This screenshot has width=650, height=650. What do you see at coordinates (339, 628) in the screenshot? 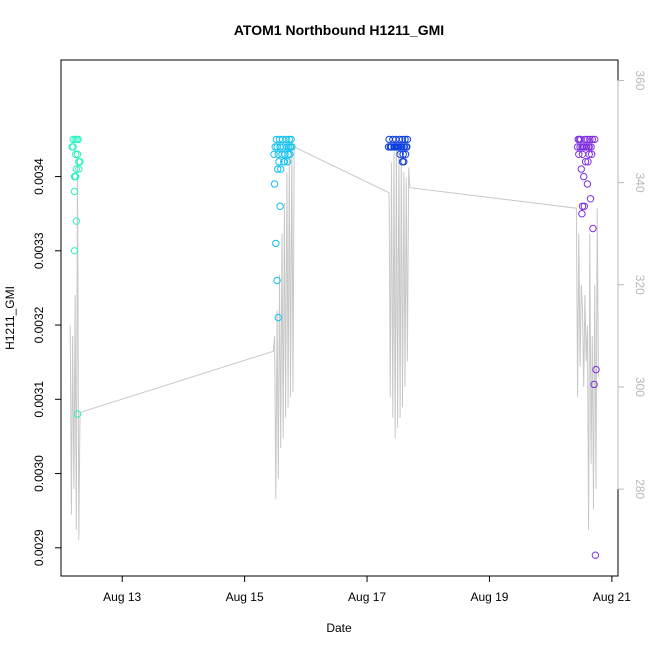
I see `x-axis-label: Date` at bounding box center [339, 628].